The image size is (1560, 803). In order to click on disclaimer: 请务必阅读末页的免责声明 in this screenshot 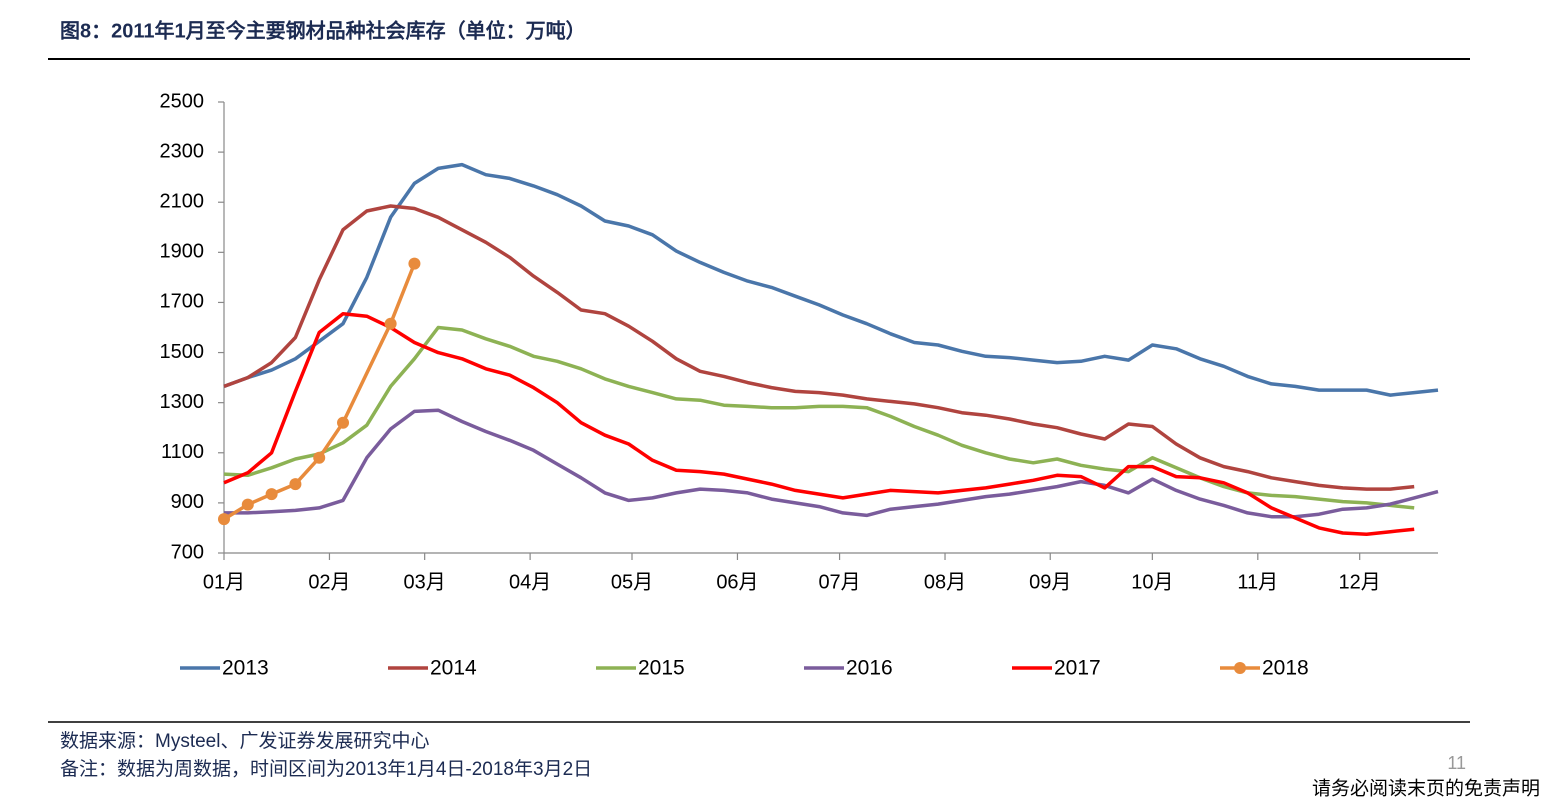, I will do `click(1426, 788)`.